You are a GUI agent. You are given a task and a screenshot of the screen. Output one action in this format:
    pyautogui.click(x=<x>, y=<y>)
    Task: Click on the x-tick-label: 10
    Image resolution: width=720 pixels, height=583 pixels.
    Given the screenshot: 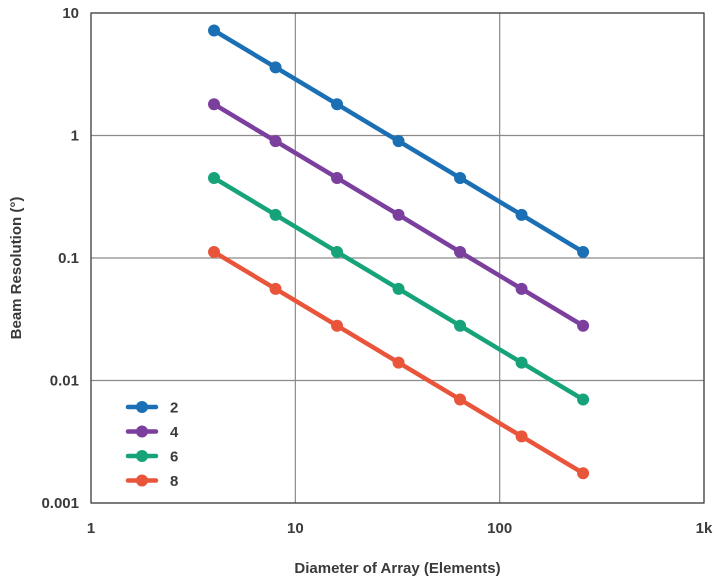 What is the action you would take?
    pyautogui.click(x=295, y=528)
    